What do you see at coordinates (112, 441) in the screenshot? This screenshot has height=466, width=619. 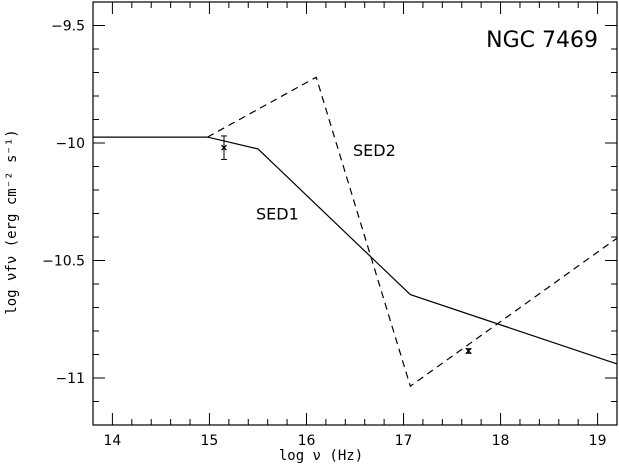 I see `x-tick-label: 14` at bounding box center [112, 441].